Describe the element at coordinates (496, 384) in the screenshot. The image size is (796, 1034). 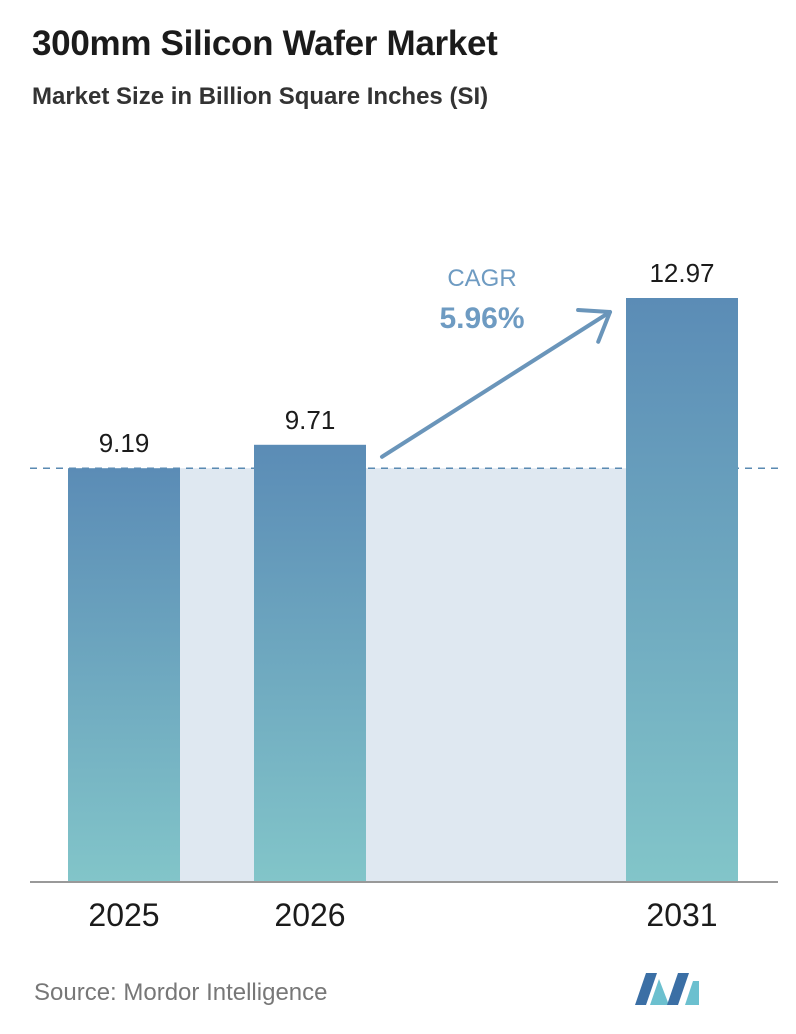
I see `cagr-arrow` at that location.